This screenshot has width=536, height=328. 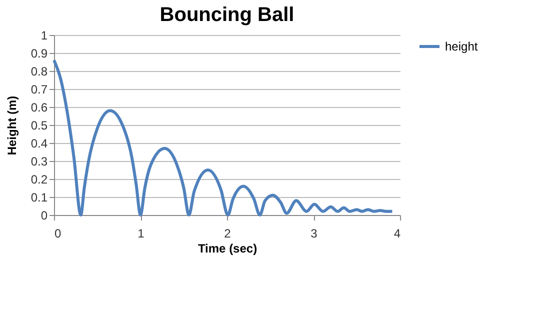 What do you see at coordinates (39, 53) in the screenshot?
I see `y-tick-label: 0.9` at bounding box center [39, 53].